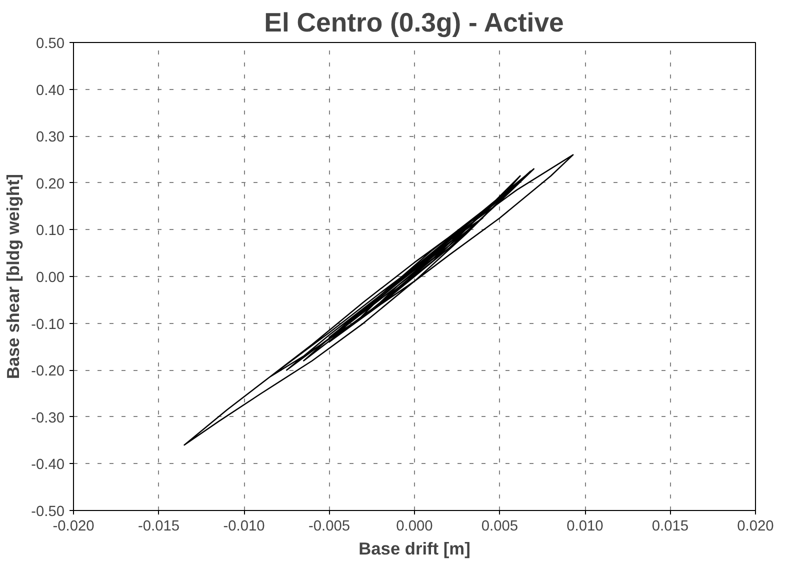 This screenshot has width=785, height=561. Describe the element at coordinates (47, 372) in the screenshot. I see `y-tick-label: -0.20` at that location.